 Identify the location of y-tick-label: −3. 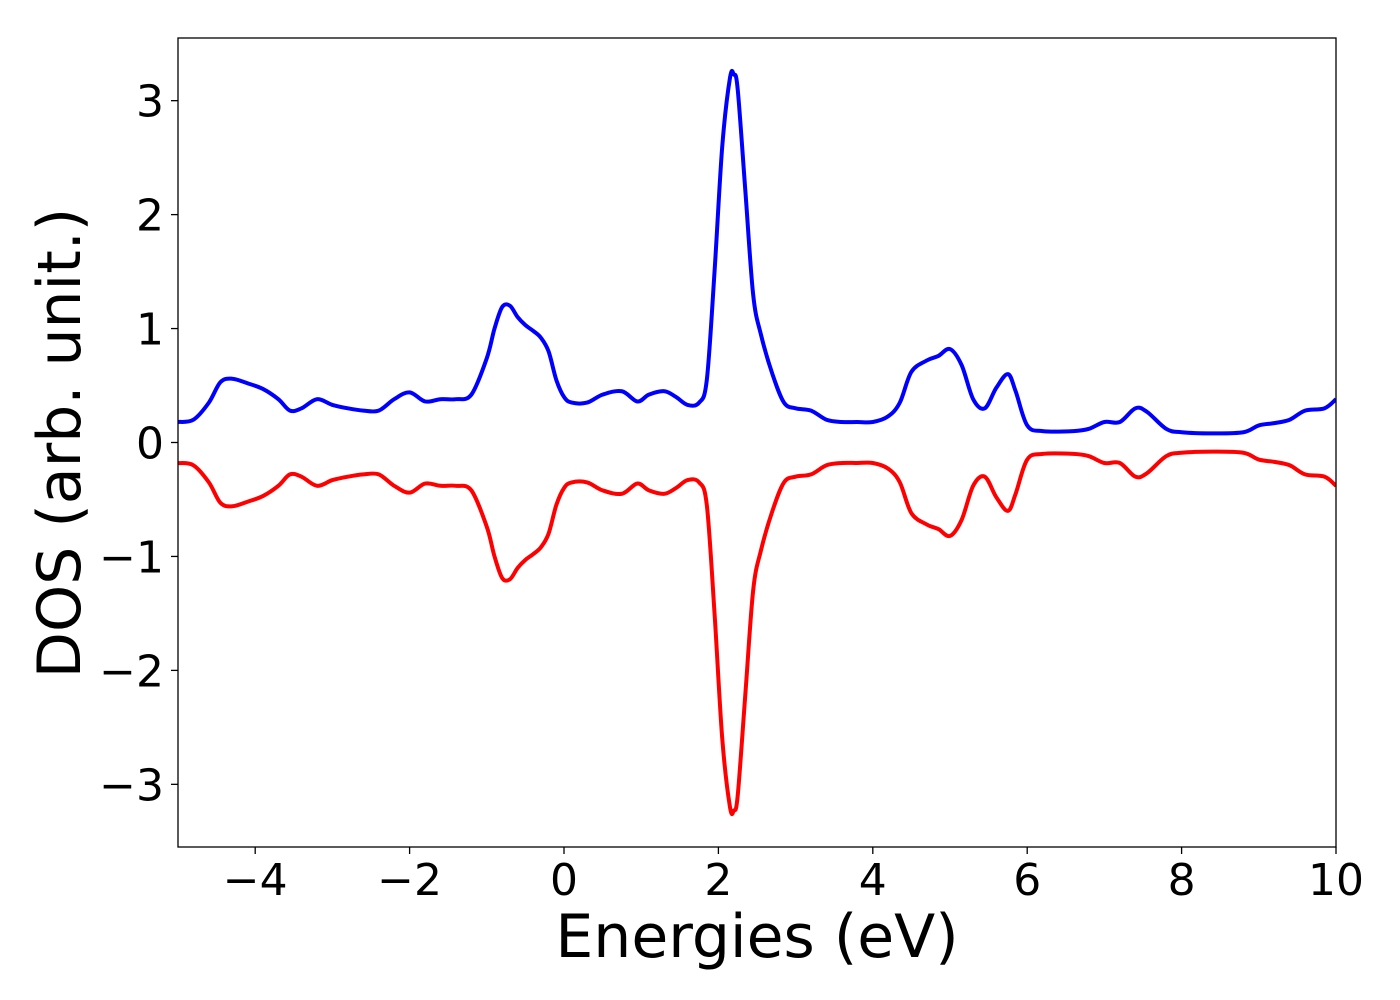
(131, 785).